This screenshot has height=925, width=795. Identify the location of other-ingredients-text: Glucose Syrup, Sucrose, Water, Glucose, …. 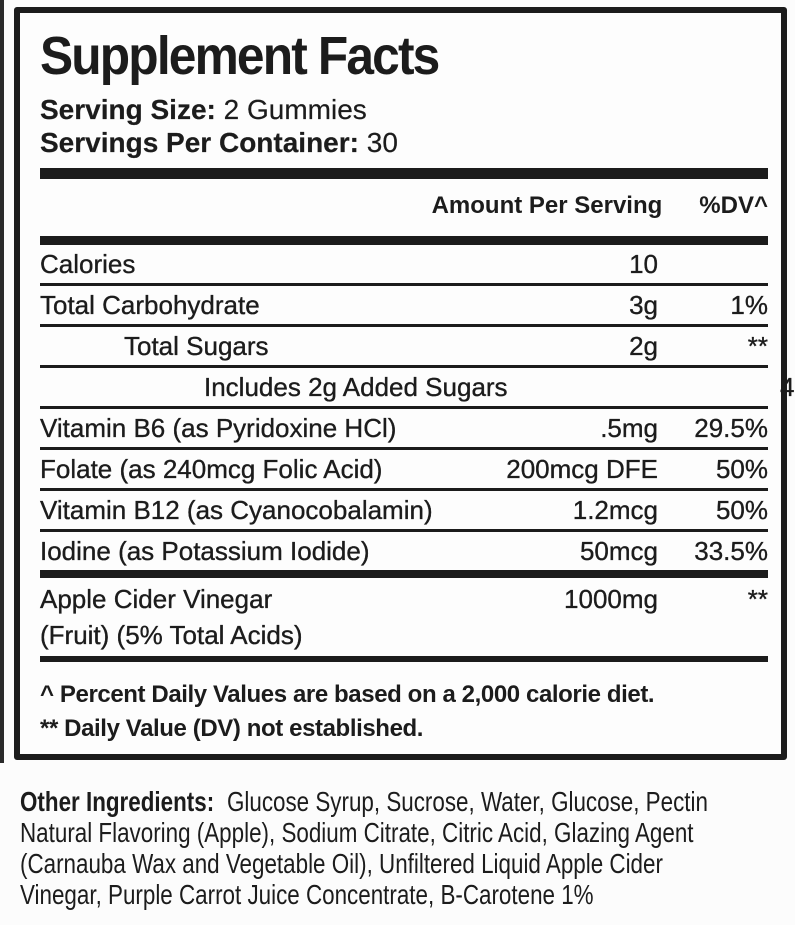
(467, 801).